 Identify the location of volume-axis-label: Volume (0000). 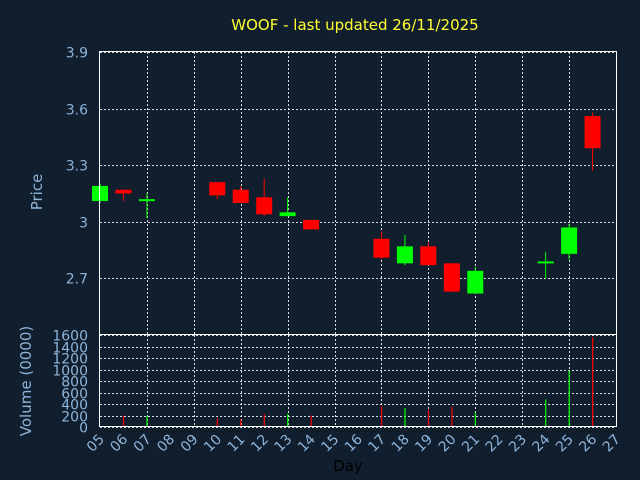
(26, 381).